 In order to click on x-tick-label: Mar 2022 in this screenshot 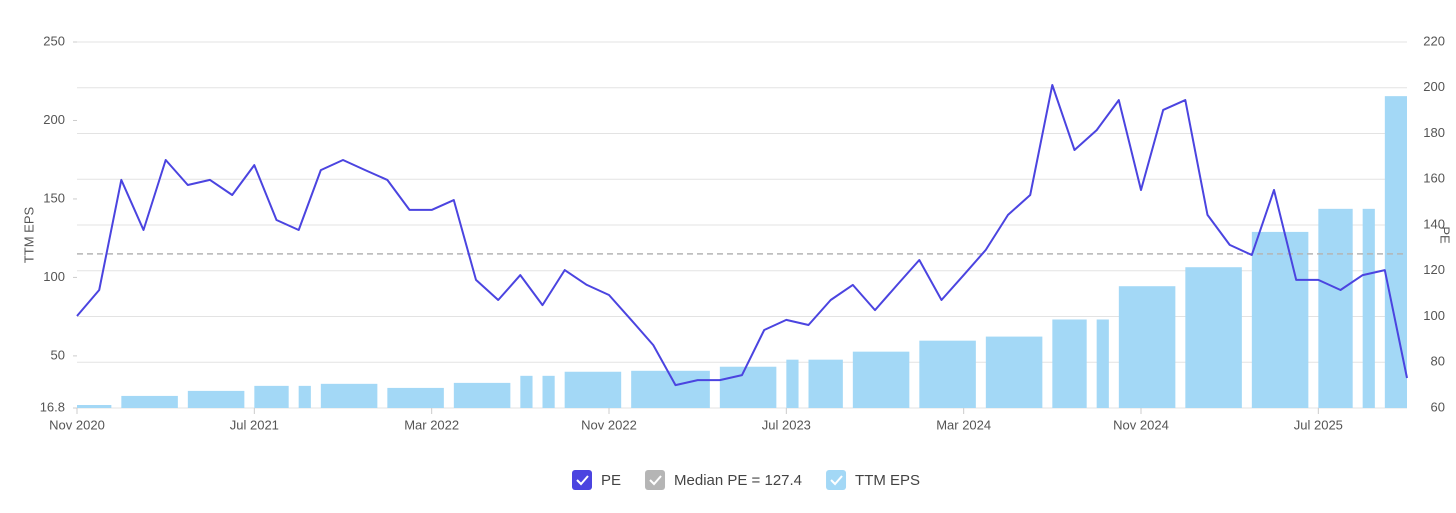, I will do `click(431, 424)`.